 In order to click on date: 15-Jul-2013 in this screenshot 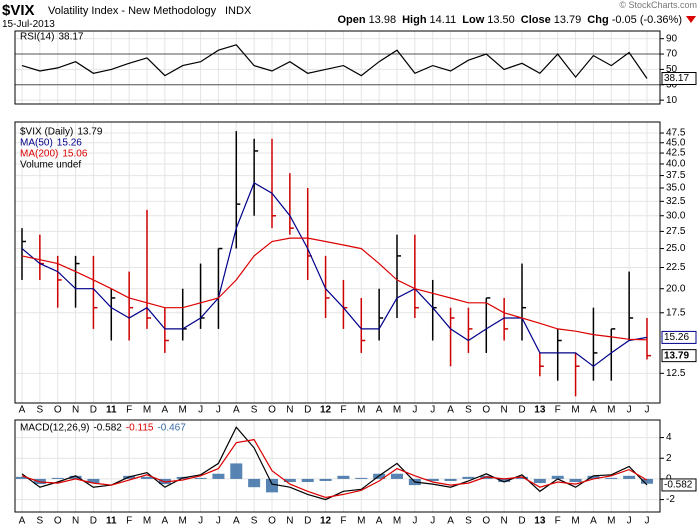, I will do `click(28, 24)`.